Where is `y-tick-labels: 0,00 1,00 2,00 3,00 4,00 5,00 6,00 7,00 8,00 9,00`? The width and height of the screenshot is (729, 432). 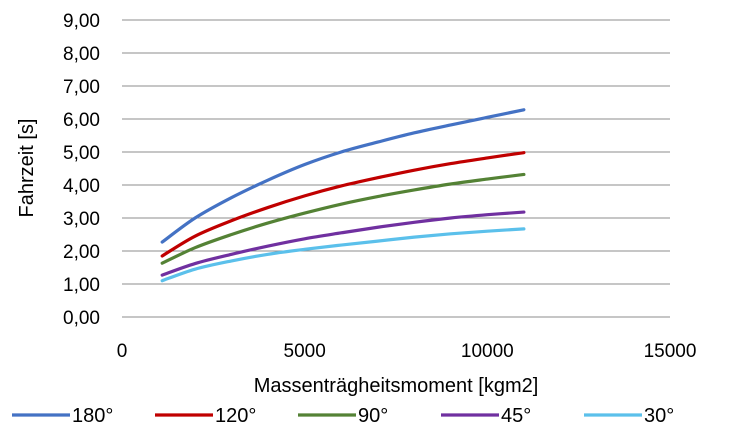 y-tick-labels: 0,00 1,00 2,00 3,00 4,00 5,00 6,00 7,00 8,00 9,00 is located at coordinates (81, 170).